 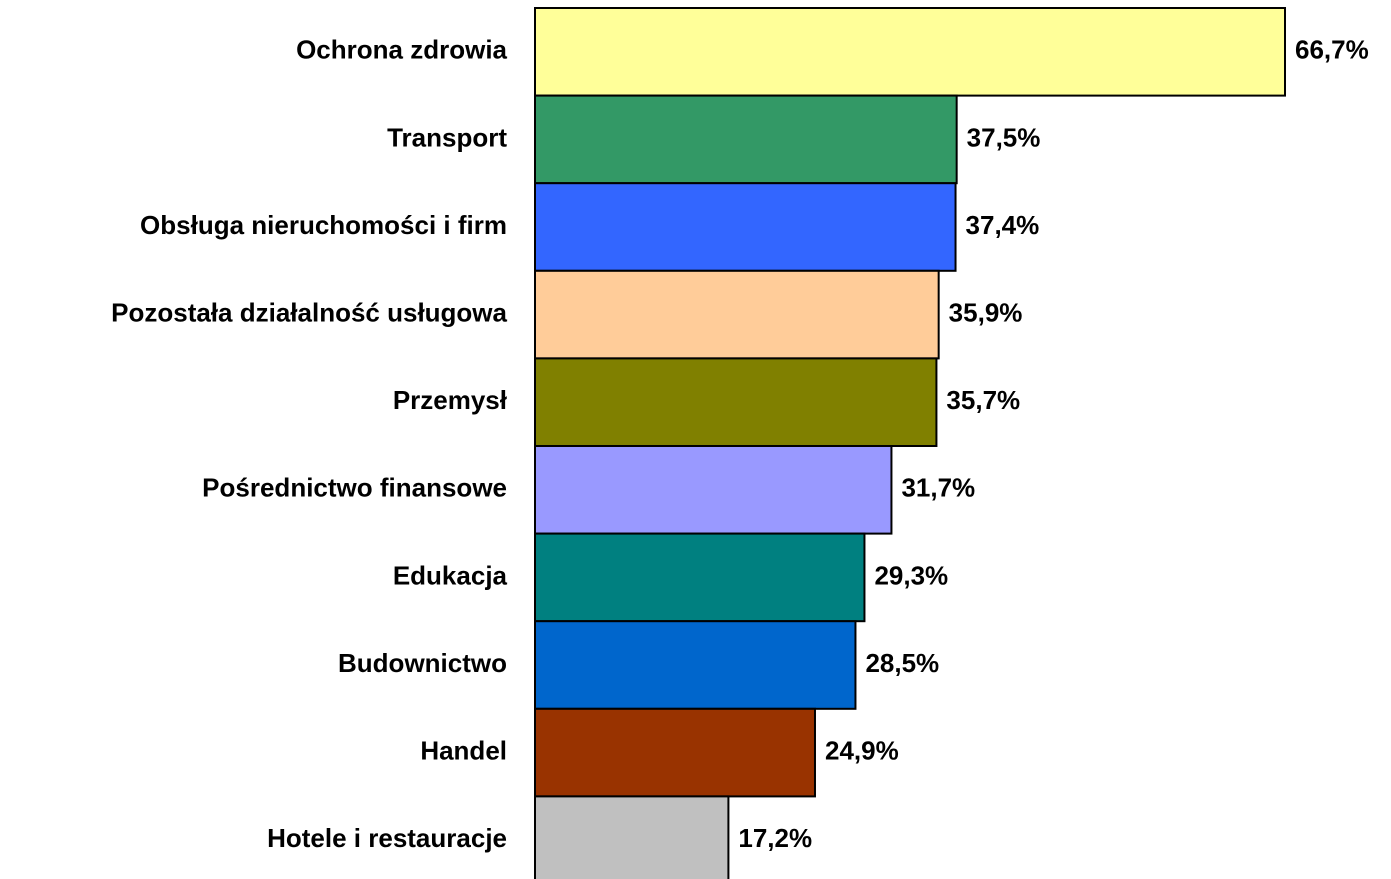 I want to click on category-label: Transport, so click(x=447, y=137).